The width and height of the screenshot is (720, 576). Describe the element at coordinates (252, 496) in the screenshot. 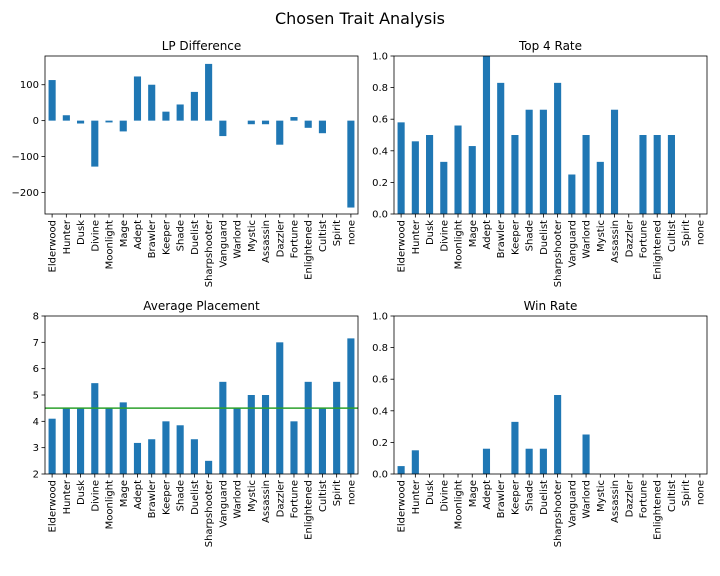

I see `x-tick-label: Mystic` at that location.